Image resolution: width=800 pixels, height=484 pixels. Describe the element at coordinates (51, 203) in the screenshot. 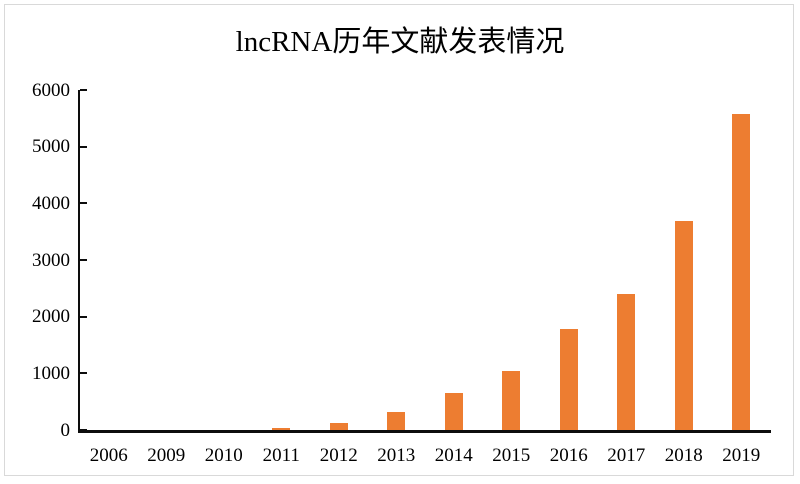

I see `y-axis-tick-label: 4000` at that location.